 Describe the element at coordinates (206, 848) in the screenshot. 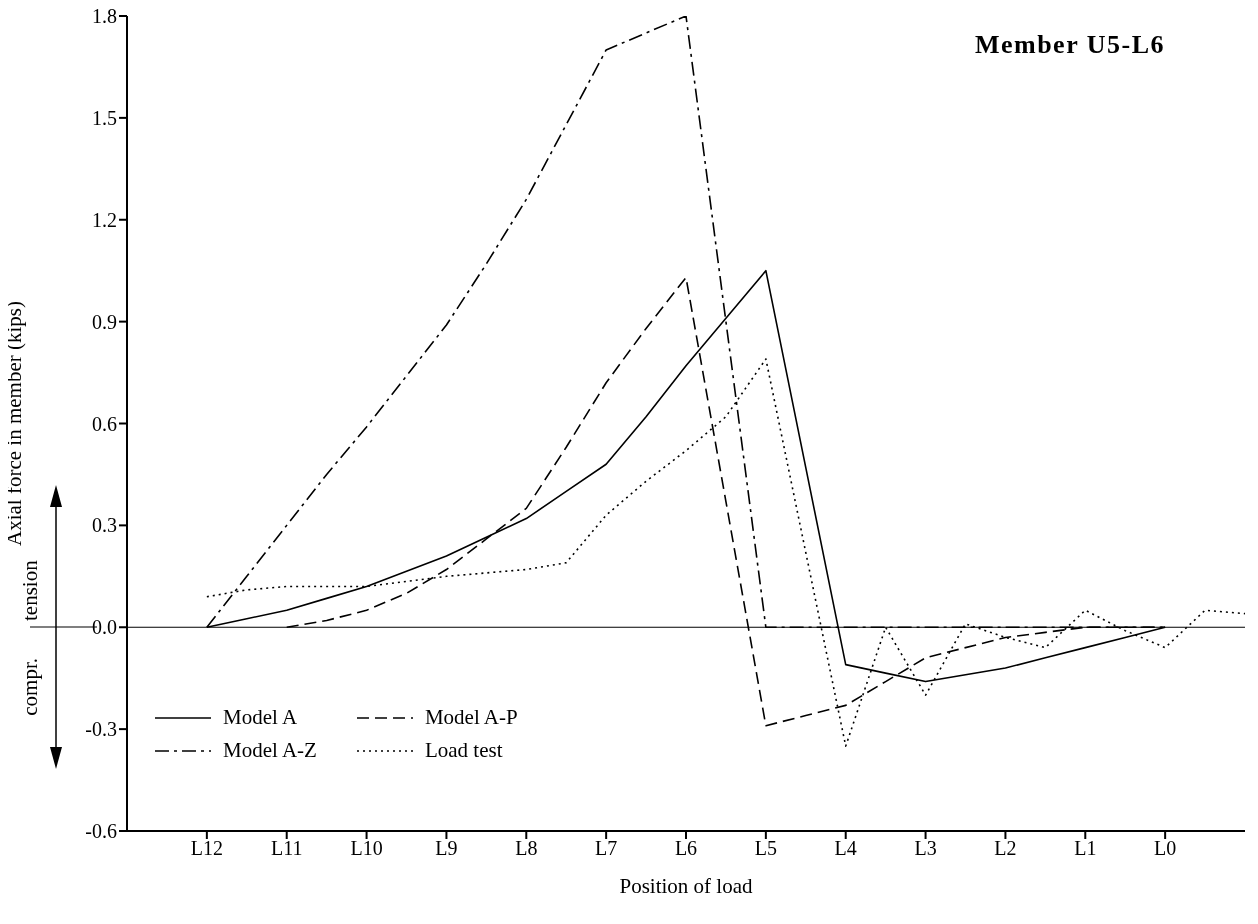

I see `x-tick-label: L12` at that location.